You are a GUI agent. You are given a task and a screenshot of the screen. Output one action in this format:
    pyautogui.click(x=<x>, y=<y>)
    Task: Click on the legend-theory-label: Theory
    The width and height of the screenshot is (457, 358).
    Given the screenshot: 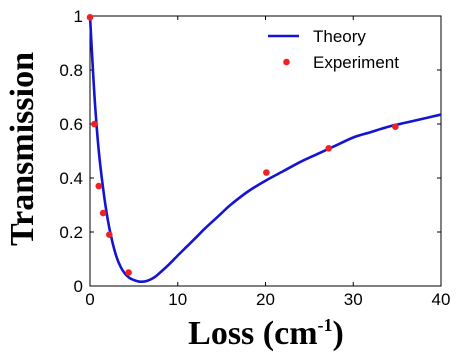 What is the action you would take?
    pyautogui.click(x=339, y=36)
    